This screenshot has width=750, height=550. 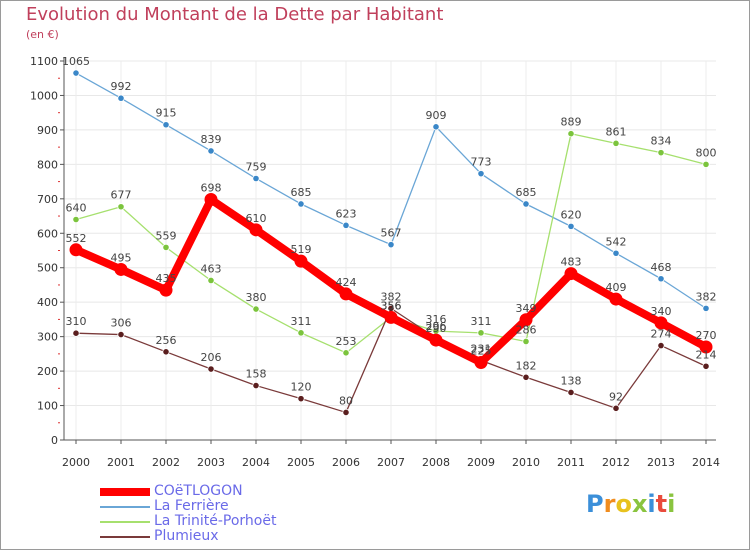 I want to click on data-label: 253, so click(x=346, y=341).